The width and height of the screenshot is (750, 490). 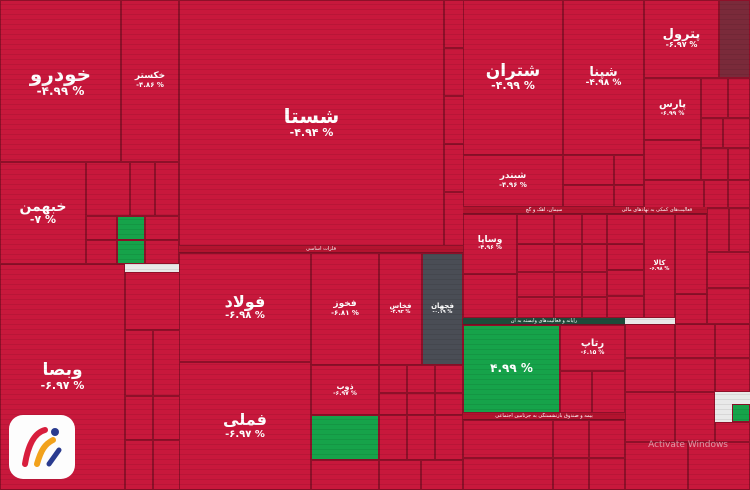 What do you see at coordinates (592, 348) in the screenshot?
I see `tile-ratap: رتاپ -۶.۱۵ %` at bounding box center [592, 348].